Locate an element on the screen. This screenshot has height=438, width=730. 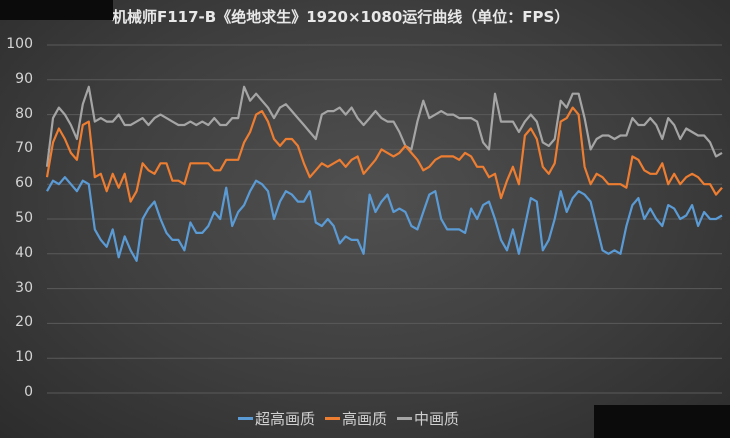
redaction-box-bottom-right is located at coordinates (662, 421).